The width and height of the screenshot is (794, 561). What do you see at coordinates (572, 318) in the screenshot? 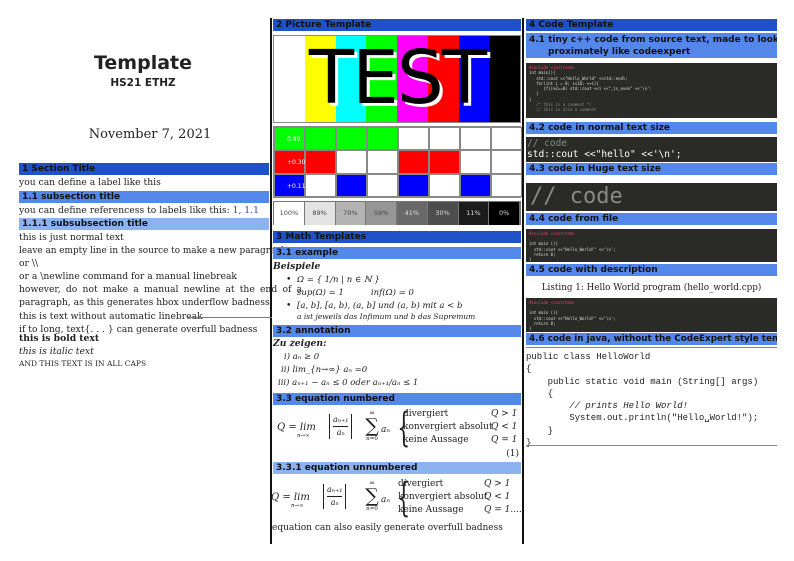
I see `code-line: std::cout <<"Hello_World!" <<'\n';` at bounding box center [572, 318].